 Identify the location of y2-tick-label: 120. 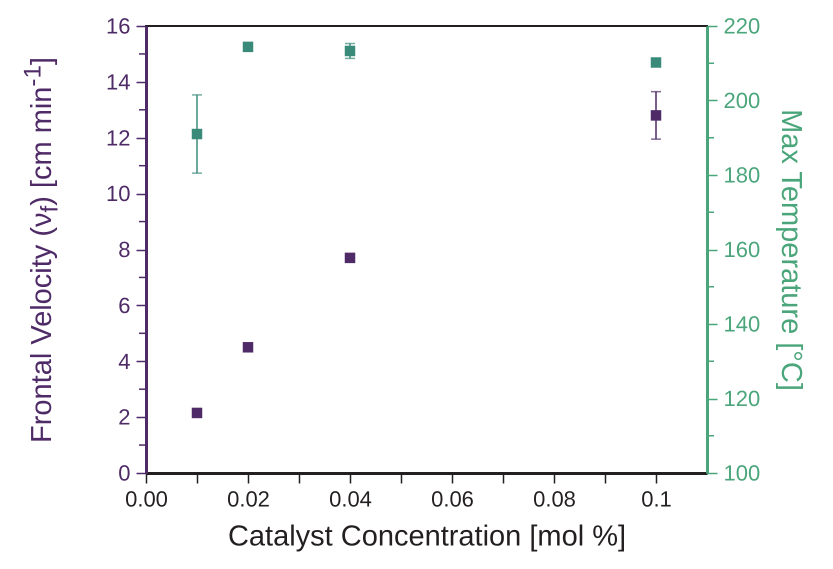
(742, 398).